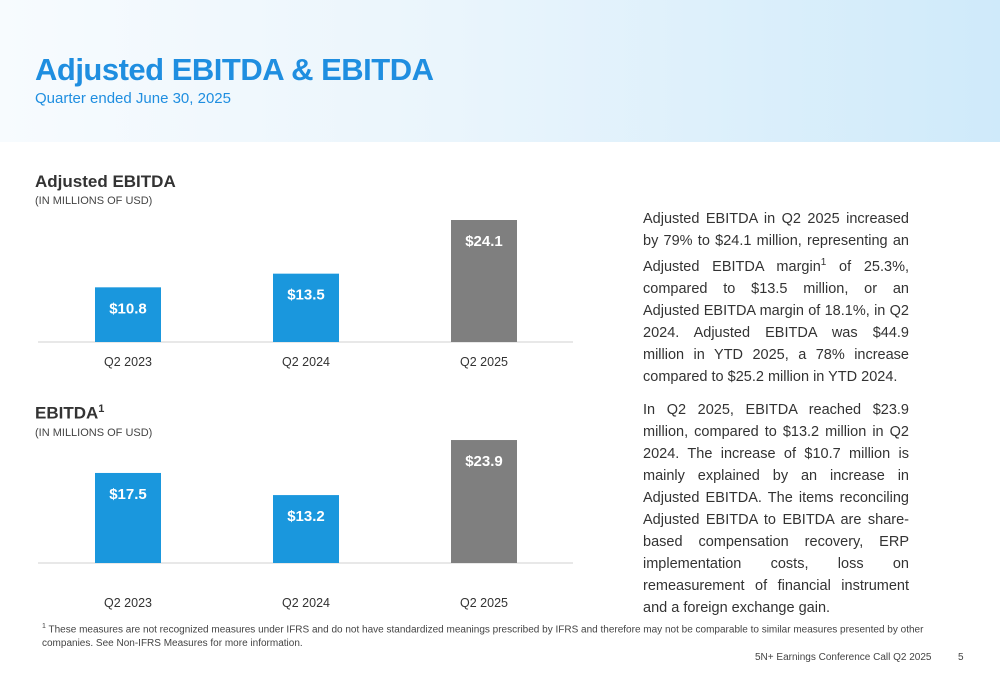  Describe the element at coordinates (94, 201) in the screenshot. I see `chart-units-adjusted-ebitda: (IN MILLIONS OF USD)` at that location.